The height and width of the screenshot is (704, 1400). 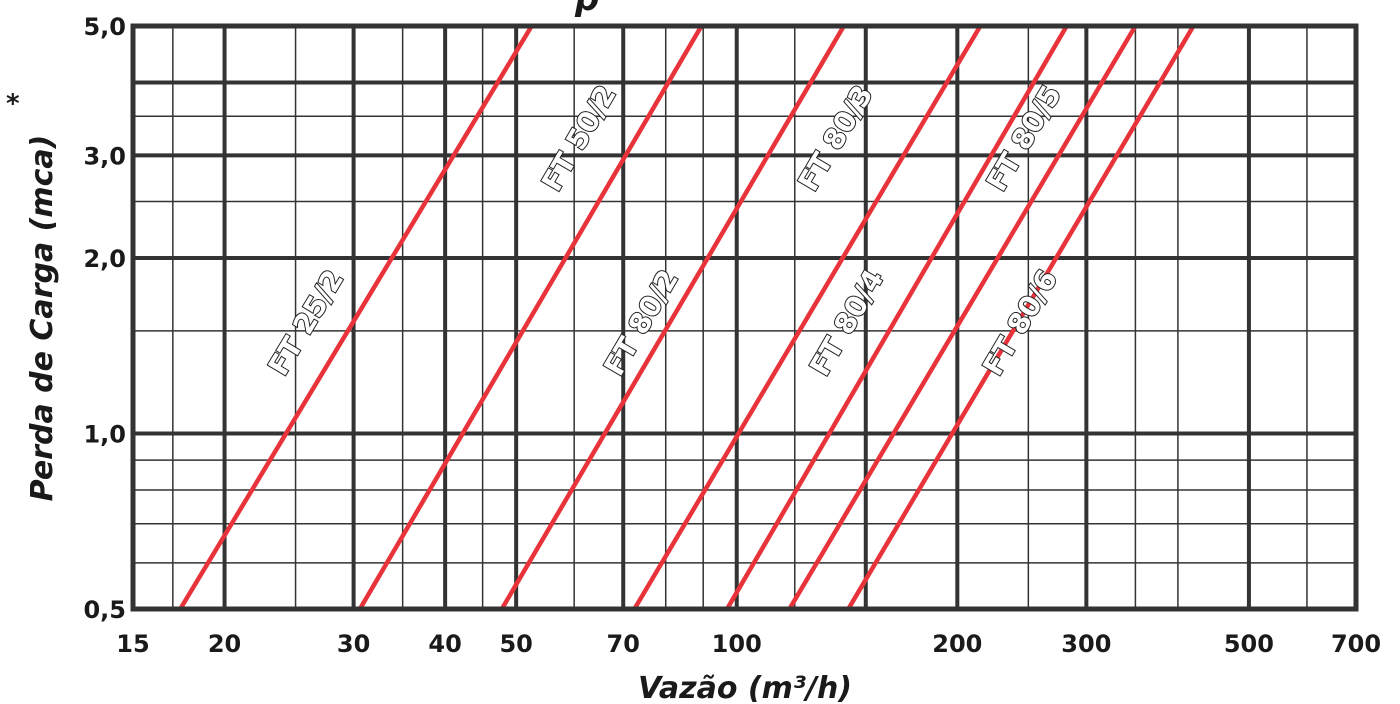 I want to click on x-tick-label: 15, so click(x=132, y=644).